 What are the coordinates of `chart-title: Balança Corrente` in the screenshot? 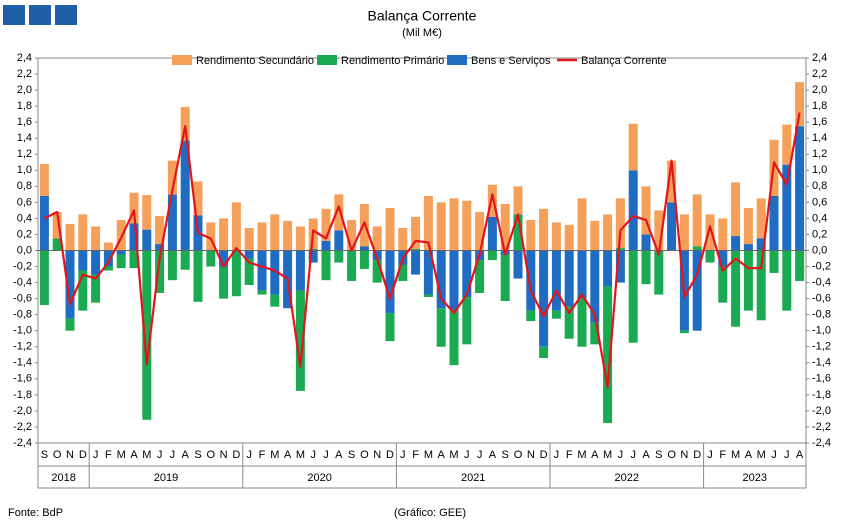 It's located at (422, 16).